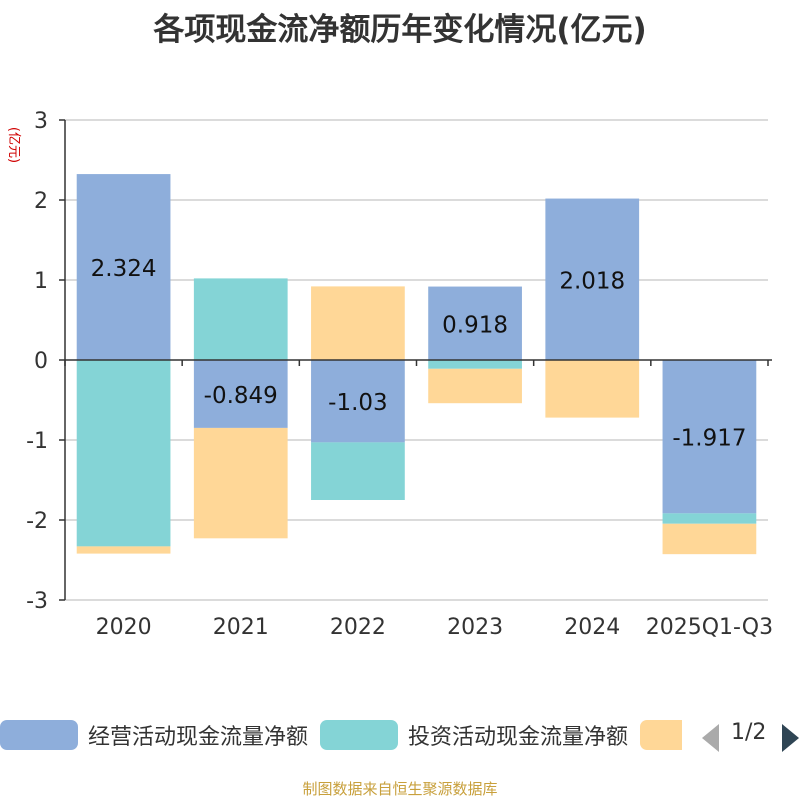  What do you see at coordinates (39, 735) in the screenshot?
I see `legend-swatch-operating` at bounding box center [39, 735].